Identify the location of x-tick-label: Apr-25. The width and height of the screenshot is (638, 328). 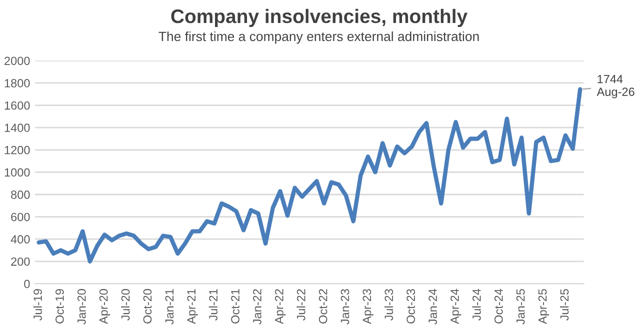
(544, 306).